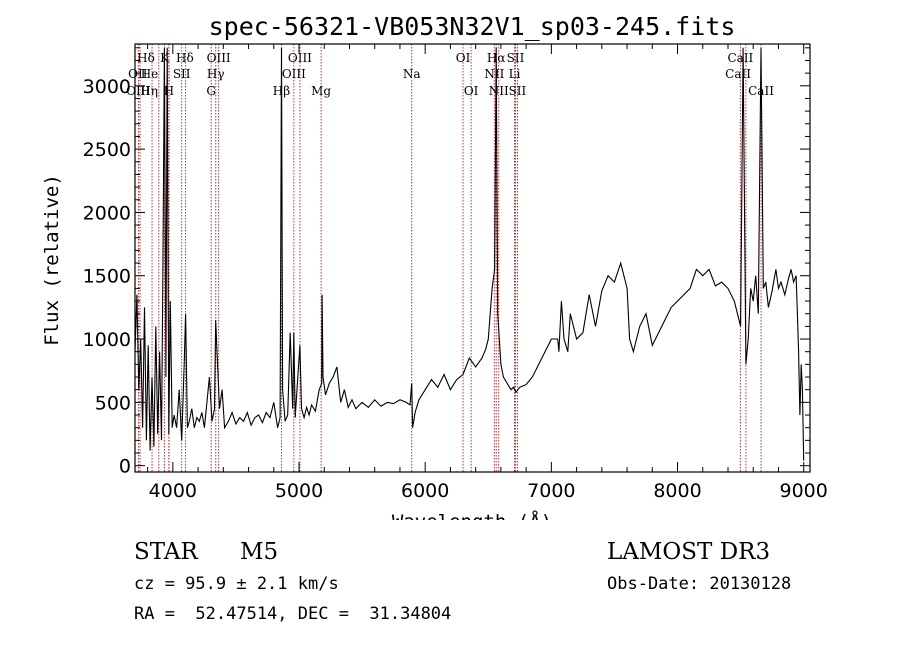 This screenshot has height=649, width=900. What do you see at coordinates (472, 26) in the screenshot?
I see `chart-title: spec-56321-VB053N32V1_sp03-245.fits` at bounding box center [472, 26].